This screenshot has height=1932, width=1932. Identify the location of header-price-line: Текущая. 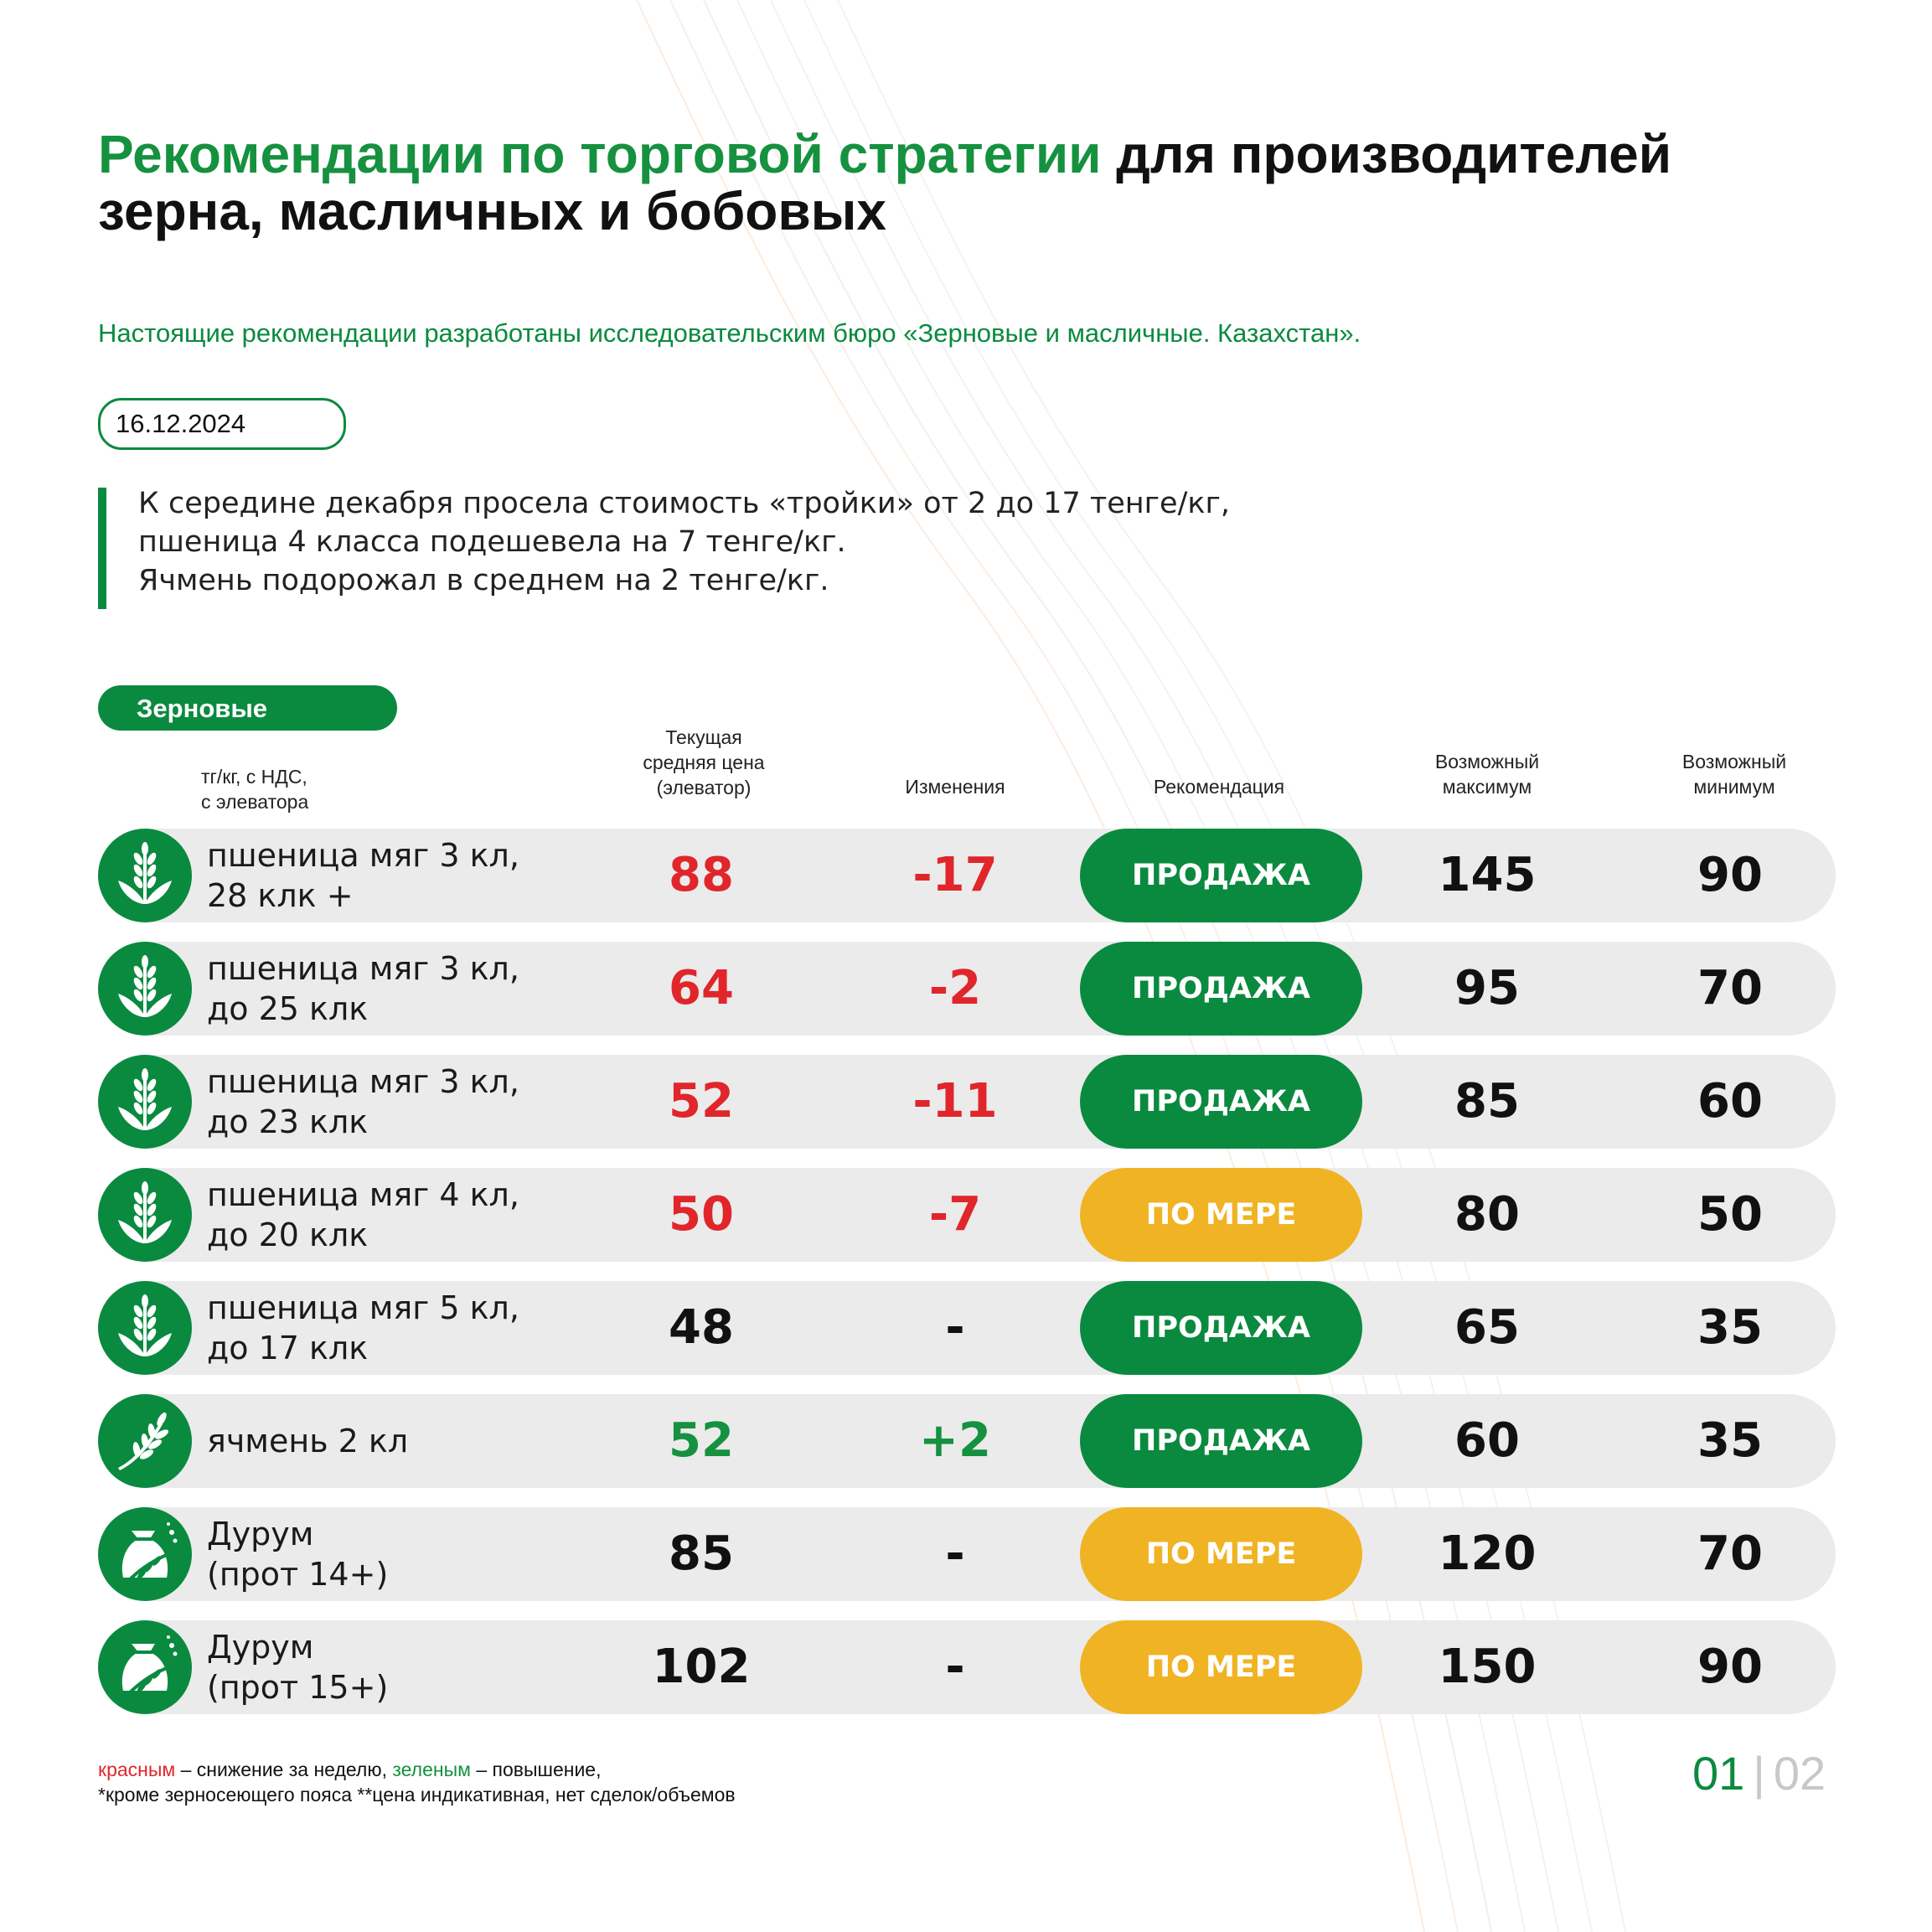
(703, 737).